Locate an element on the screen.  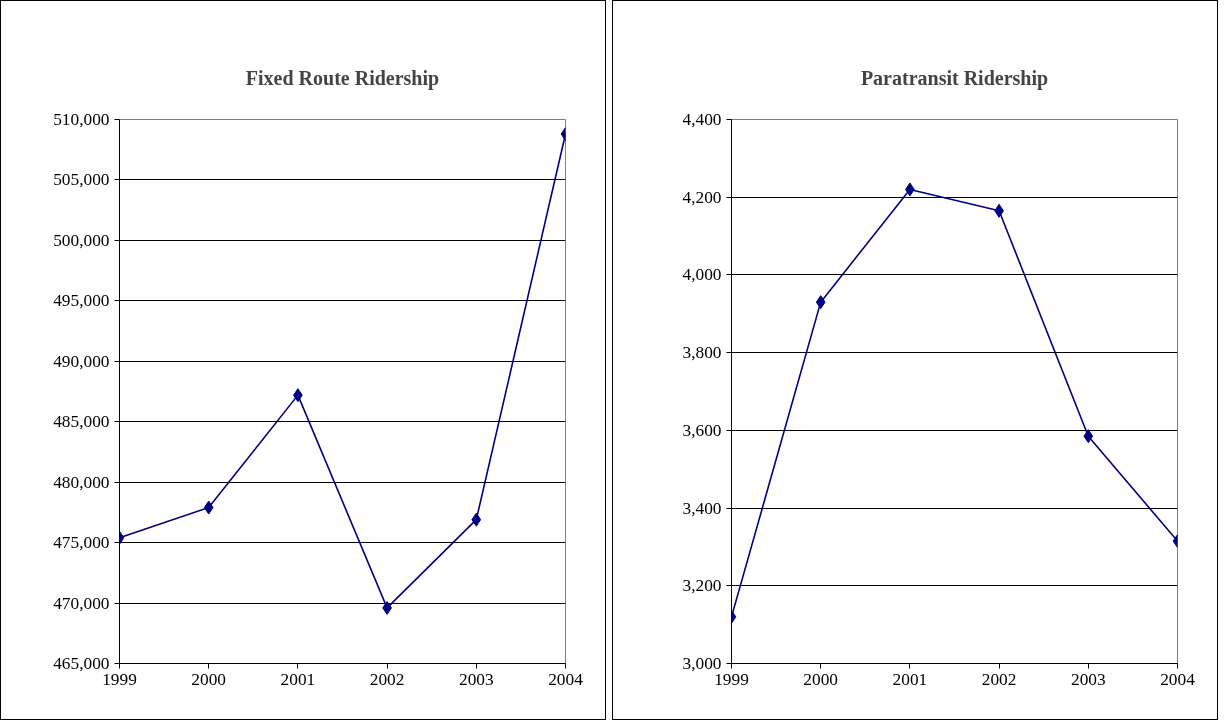
y-tick-label: 4,400 is located at coordinates (702, 119).